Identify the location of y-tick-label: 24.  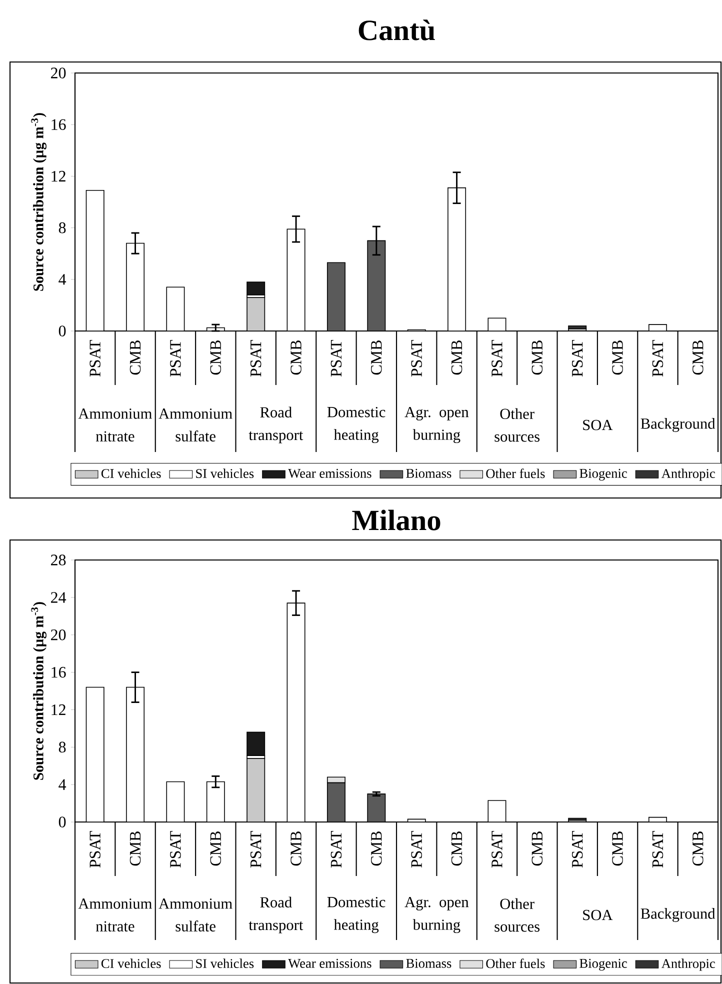
(58, 597).